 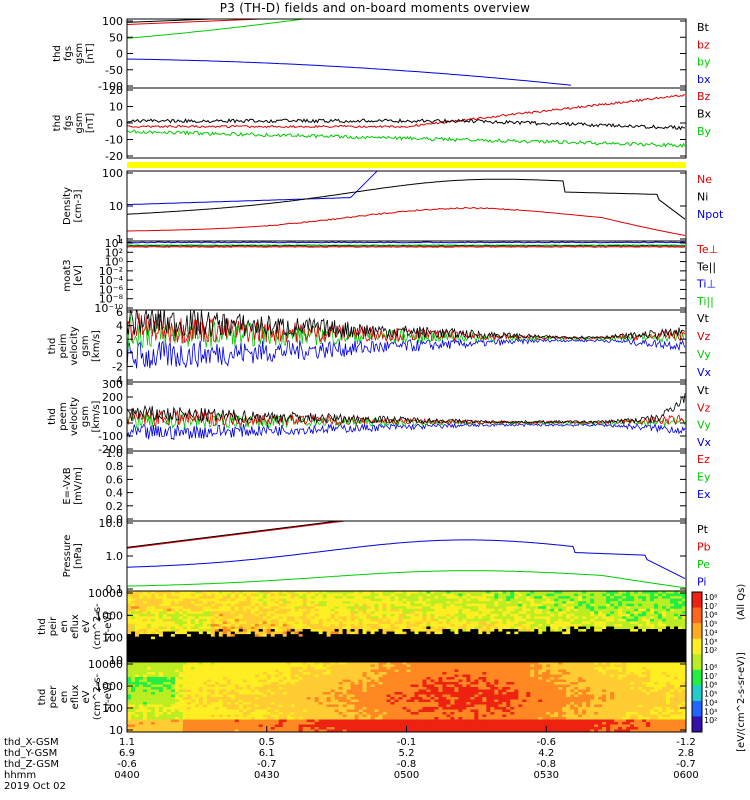 I want to click on panel-peim-plot-area, so click(x=406, y=341).